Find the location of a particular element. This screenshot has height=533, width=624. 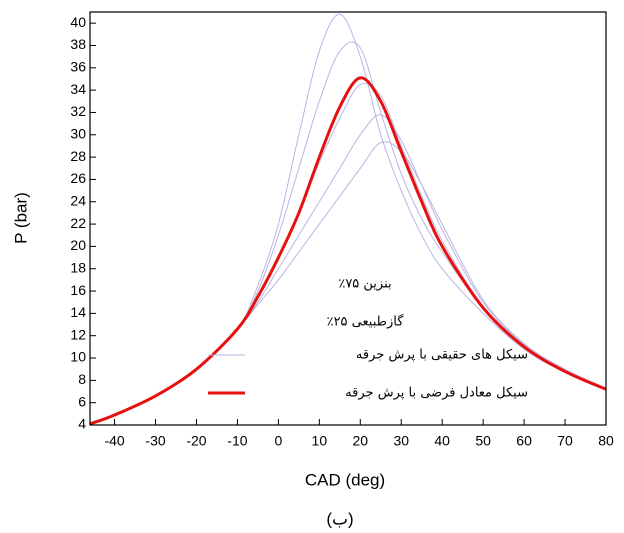

y-tick-label: 34 is located at coordinates (78, 89).